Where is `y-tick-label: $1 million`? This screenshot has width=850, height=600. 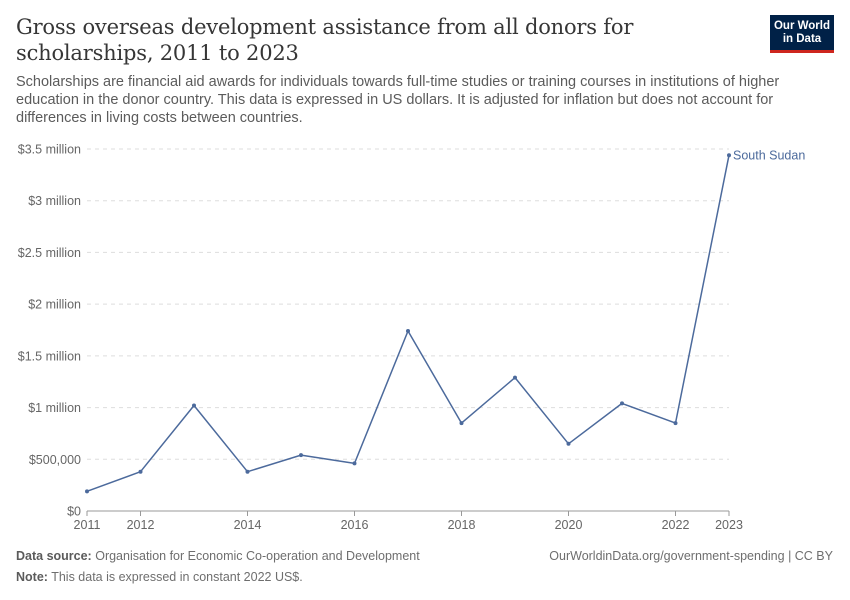 y-tick-label: $1 million is located at coordinates (54, 408).